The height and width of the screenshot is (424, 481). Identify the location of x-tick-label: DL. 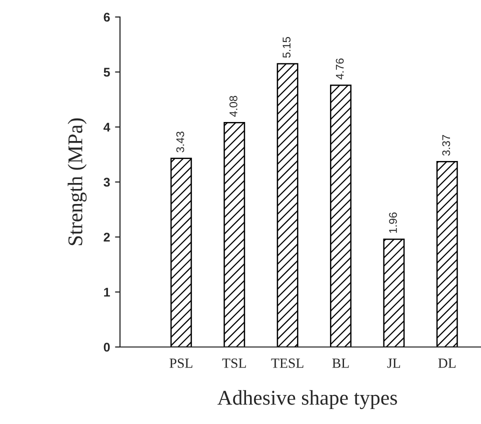
(447, 363).